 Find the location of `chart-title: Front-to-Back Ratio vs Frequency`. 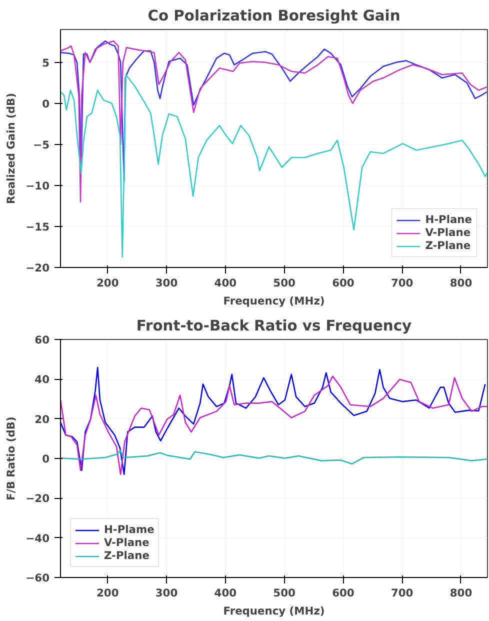

chart-title: Front-to-Back Ratio vs Frequency is located at coordinates (274, 326).